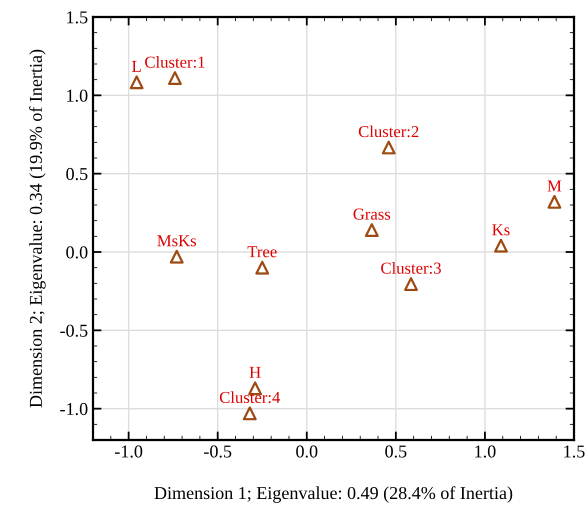 This screenshot has width=587, height=515. I want to click on annotation: H, so click(255, 372).